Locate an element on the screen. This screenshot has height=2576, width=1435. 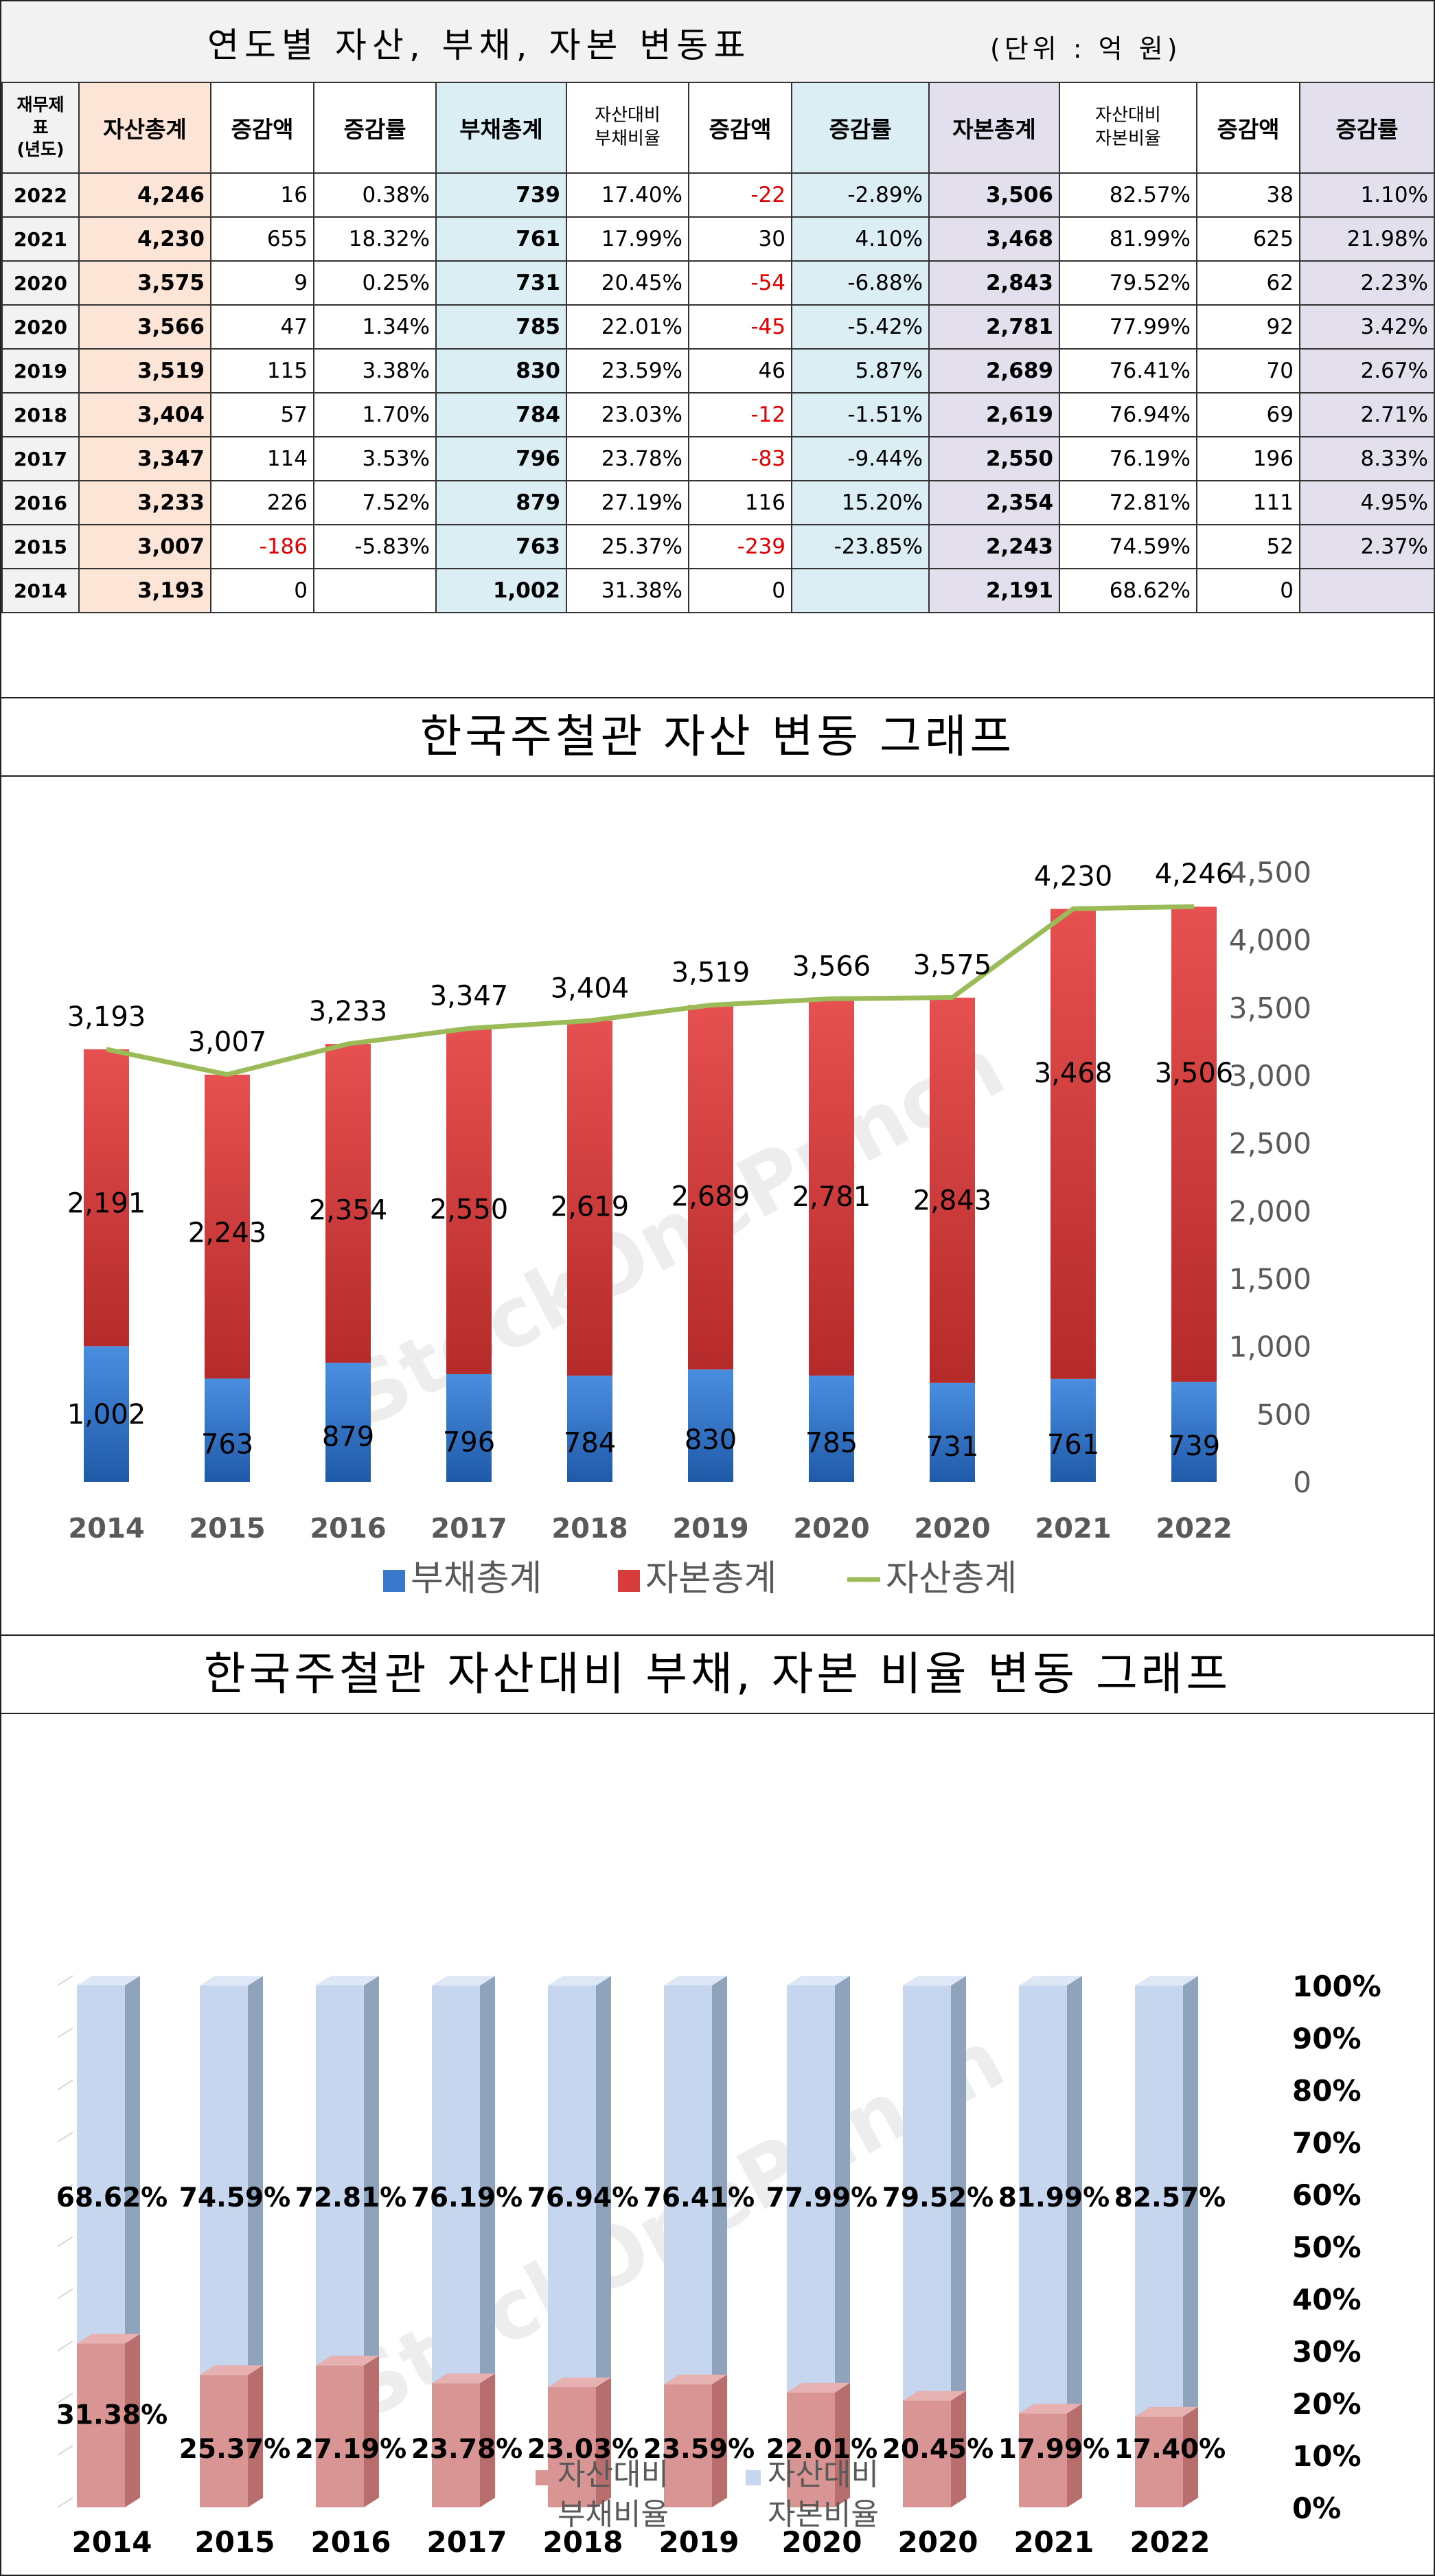
header-liab-ratio: 자산대비 부채비율 is located at coordinates (627, 128).